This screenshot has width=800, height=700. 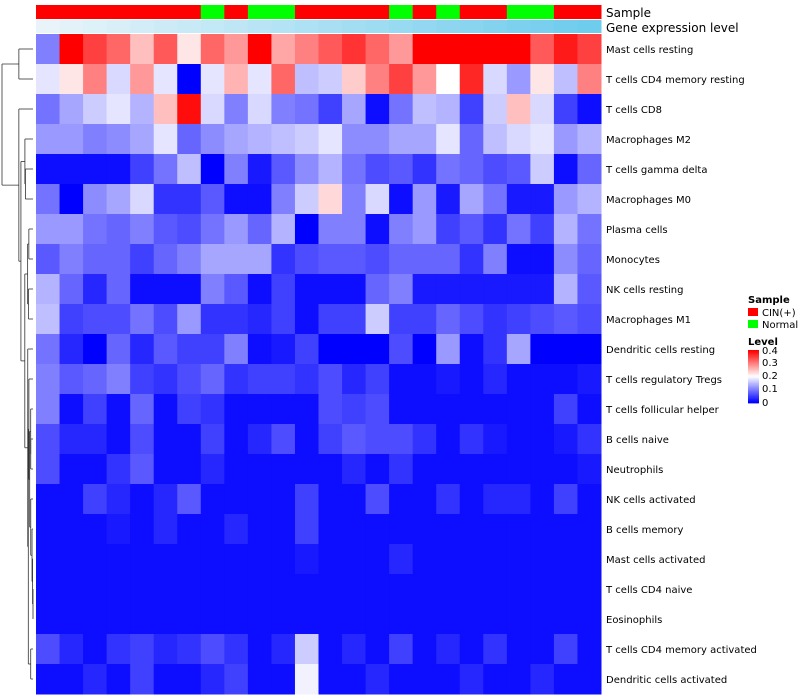 What do you see at coordinates (565, 289) in the screenshot?
I see `cell-r8-c22` at bounding box center [565, 289].